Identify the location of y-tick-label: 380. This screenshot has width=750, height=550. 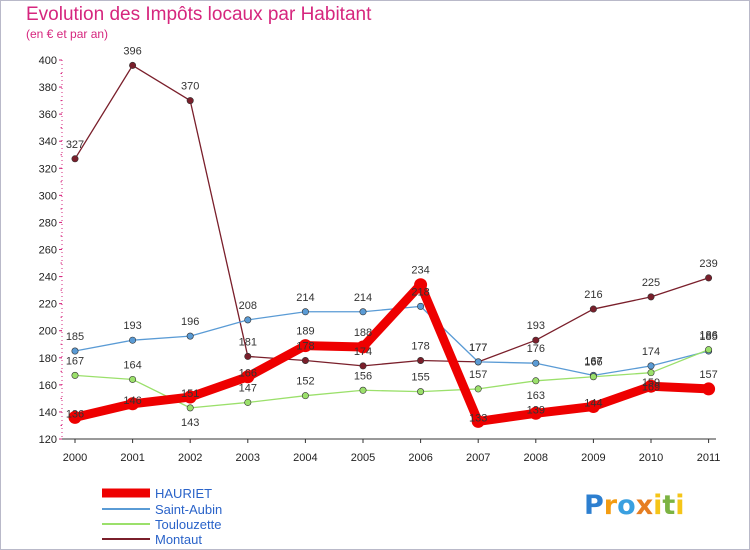
(48, 88).